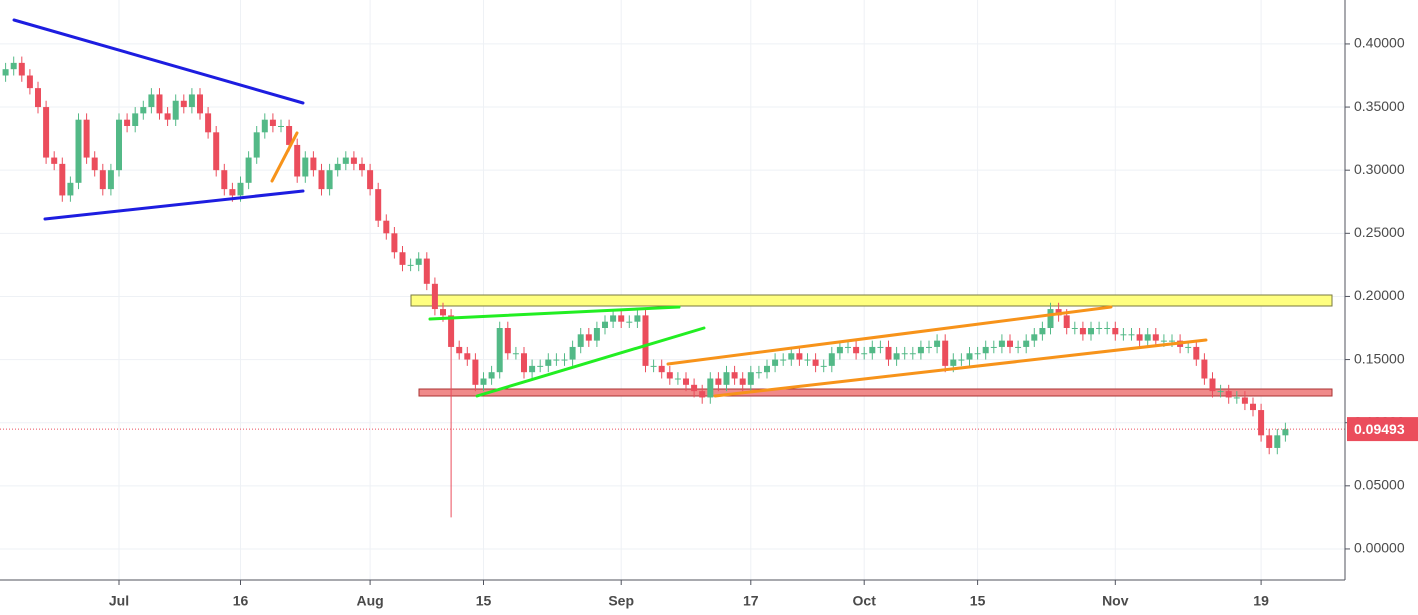 The width and height of the screenshot is (1418, 615). What do you see at coordinates (751, 601) in the screenshot?
I see `x-tick-label: 17` at bounding box center [751, 601].